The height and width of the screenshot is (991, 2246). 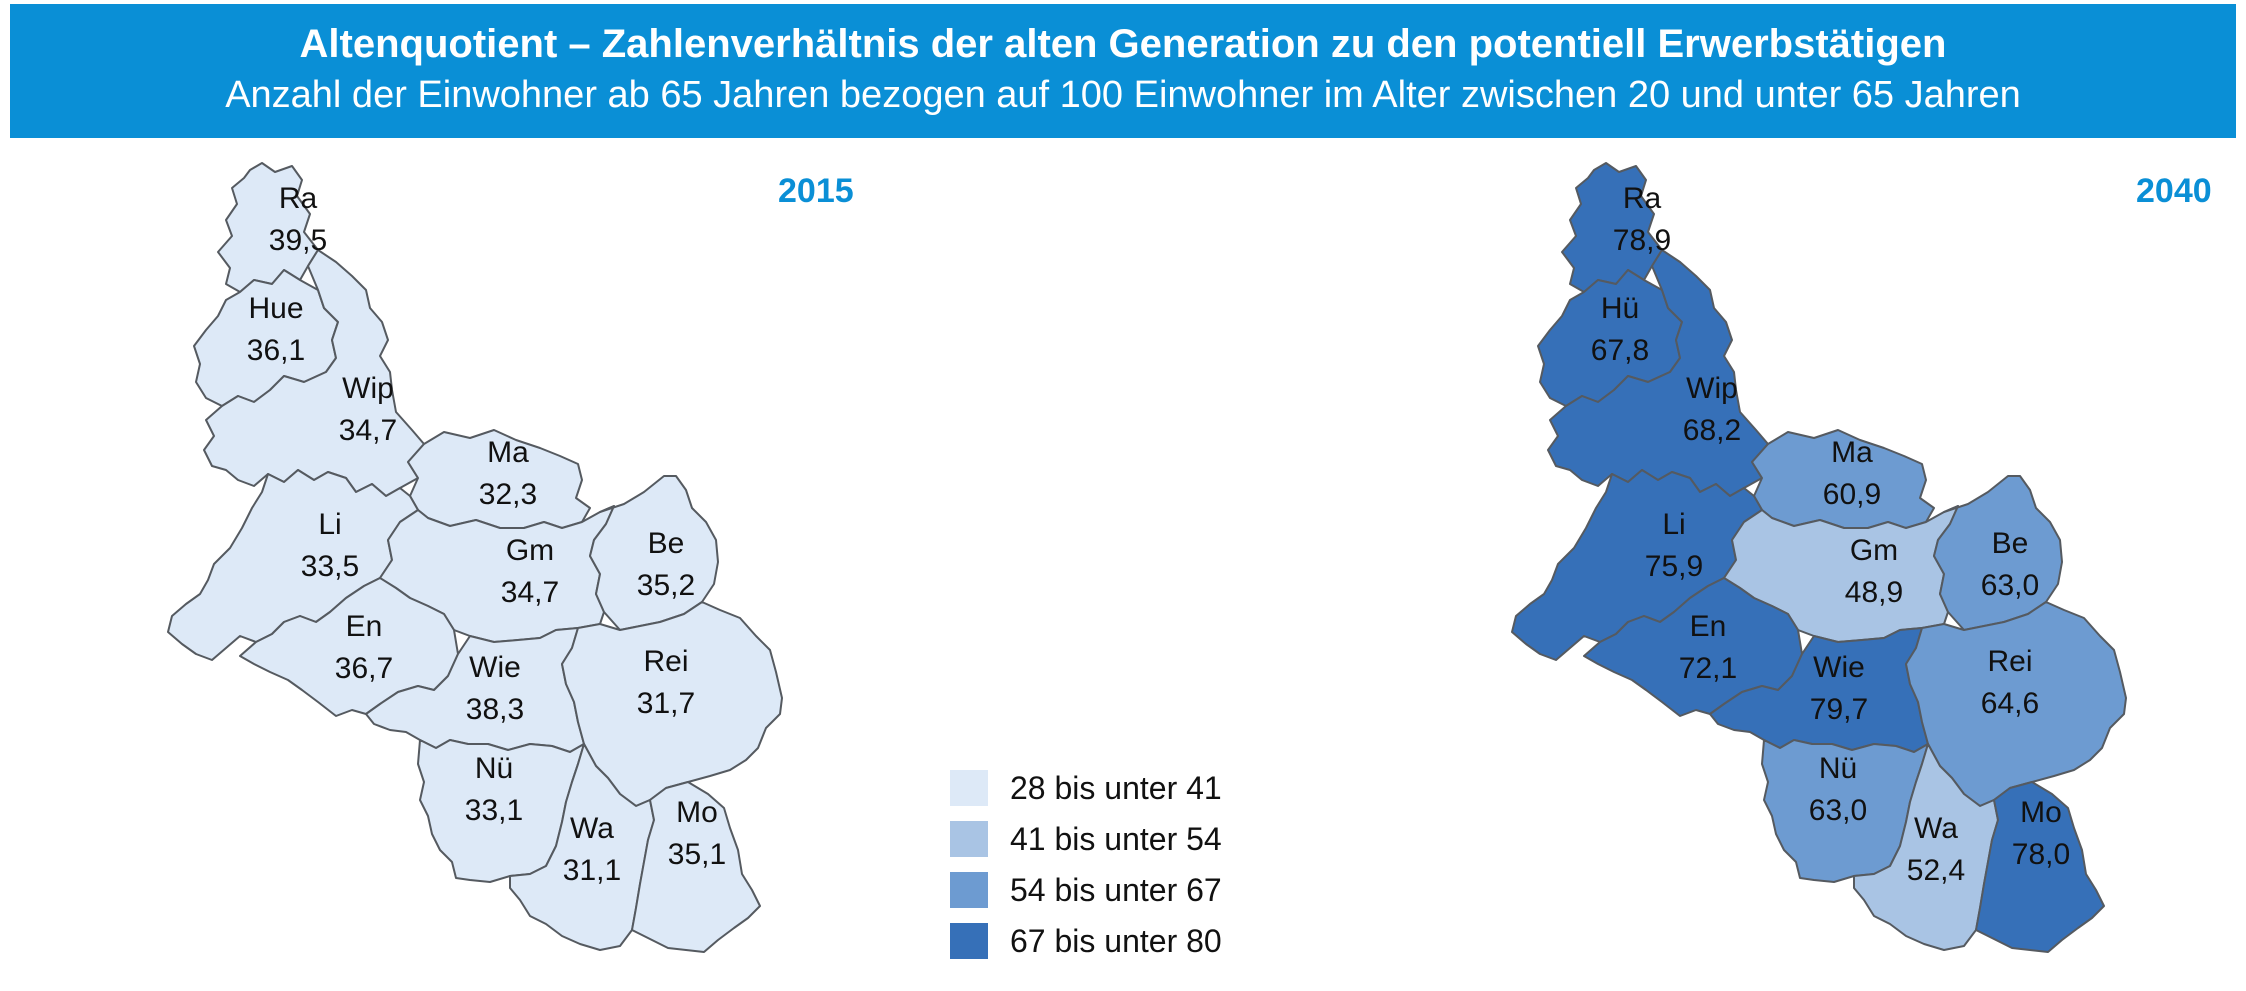 What do you see at coordinates (1874, 550) in the screenshot?
I see `district-abbr-gm-2040: Gm` at bounding box center [1874, 550].